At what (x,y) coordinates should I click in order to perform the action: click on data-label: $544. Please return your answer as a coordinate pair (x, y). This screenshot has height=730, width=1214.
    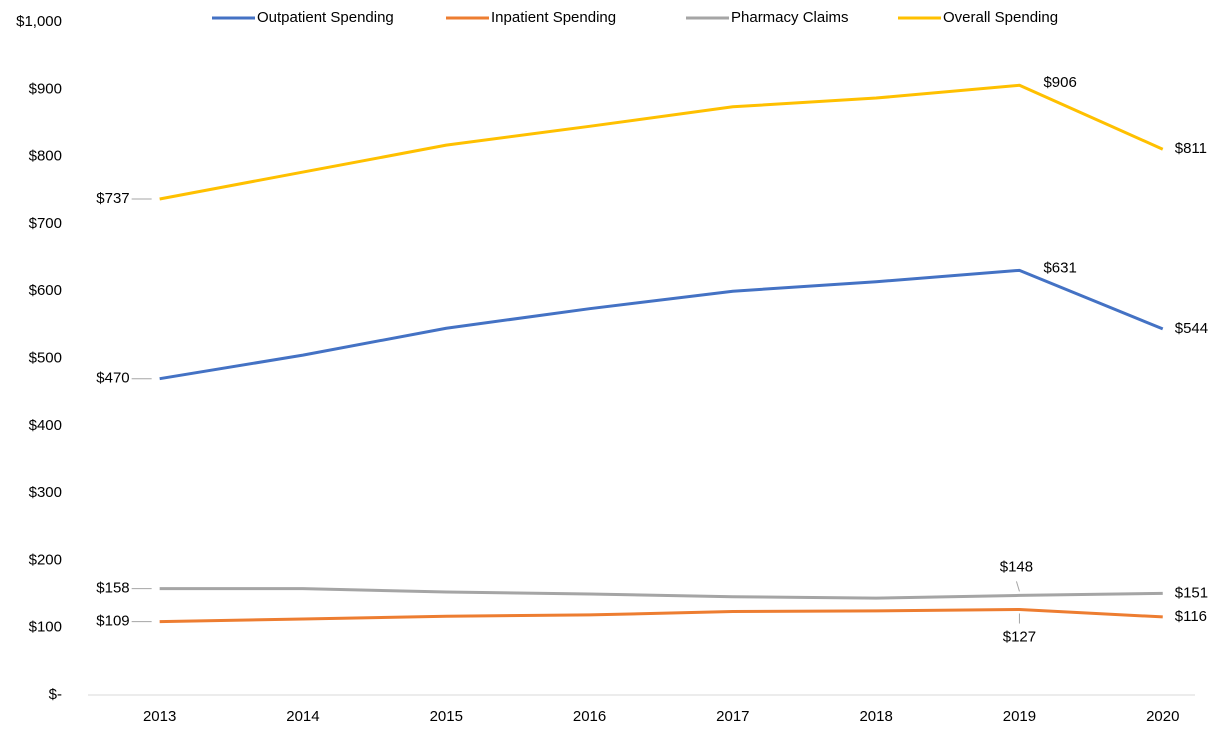
    Looking at the image, I should click on (1191, 328).